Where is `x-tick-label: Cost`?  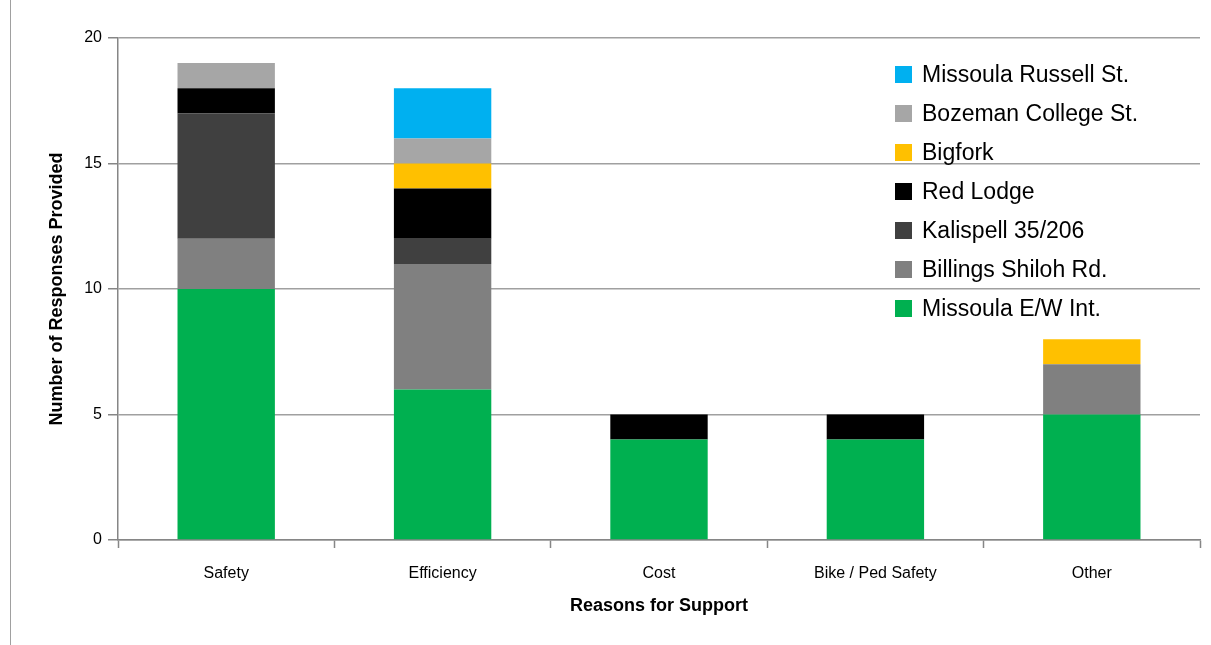
x-tick-label: Cost is located at coordinates (659, 573).